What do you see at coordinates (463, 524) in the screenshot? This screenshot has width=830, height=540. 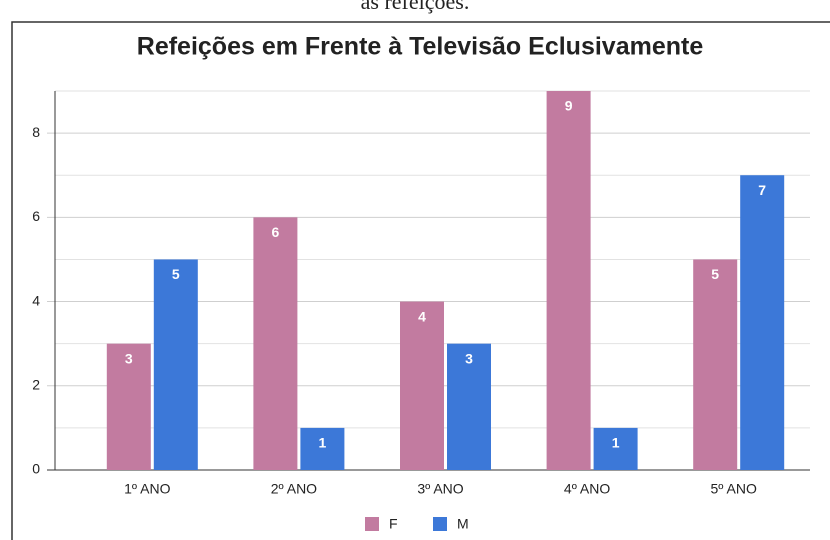 I see `legend-label: M` at bounding box center [463, 524].